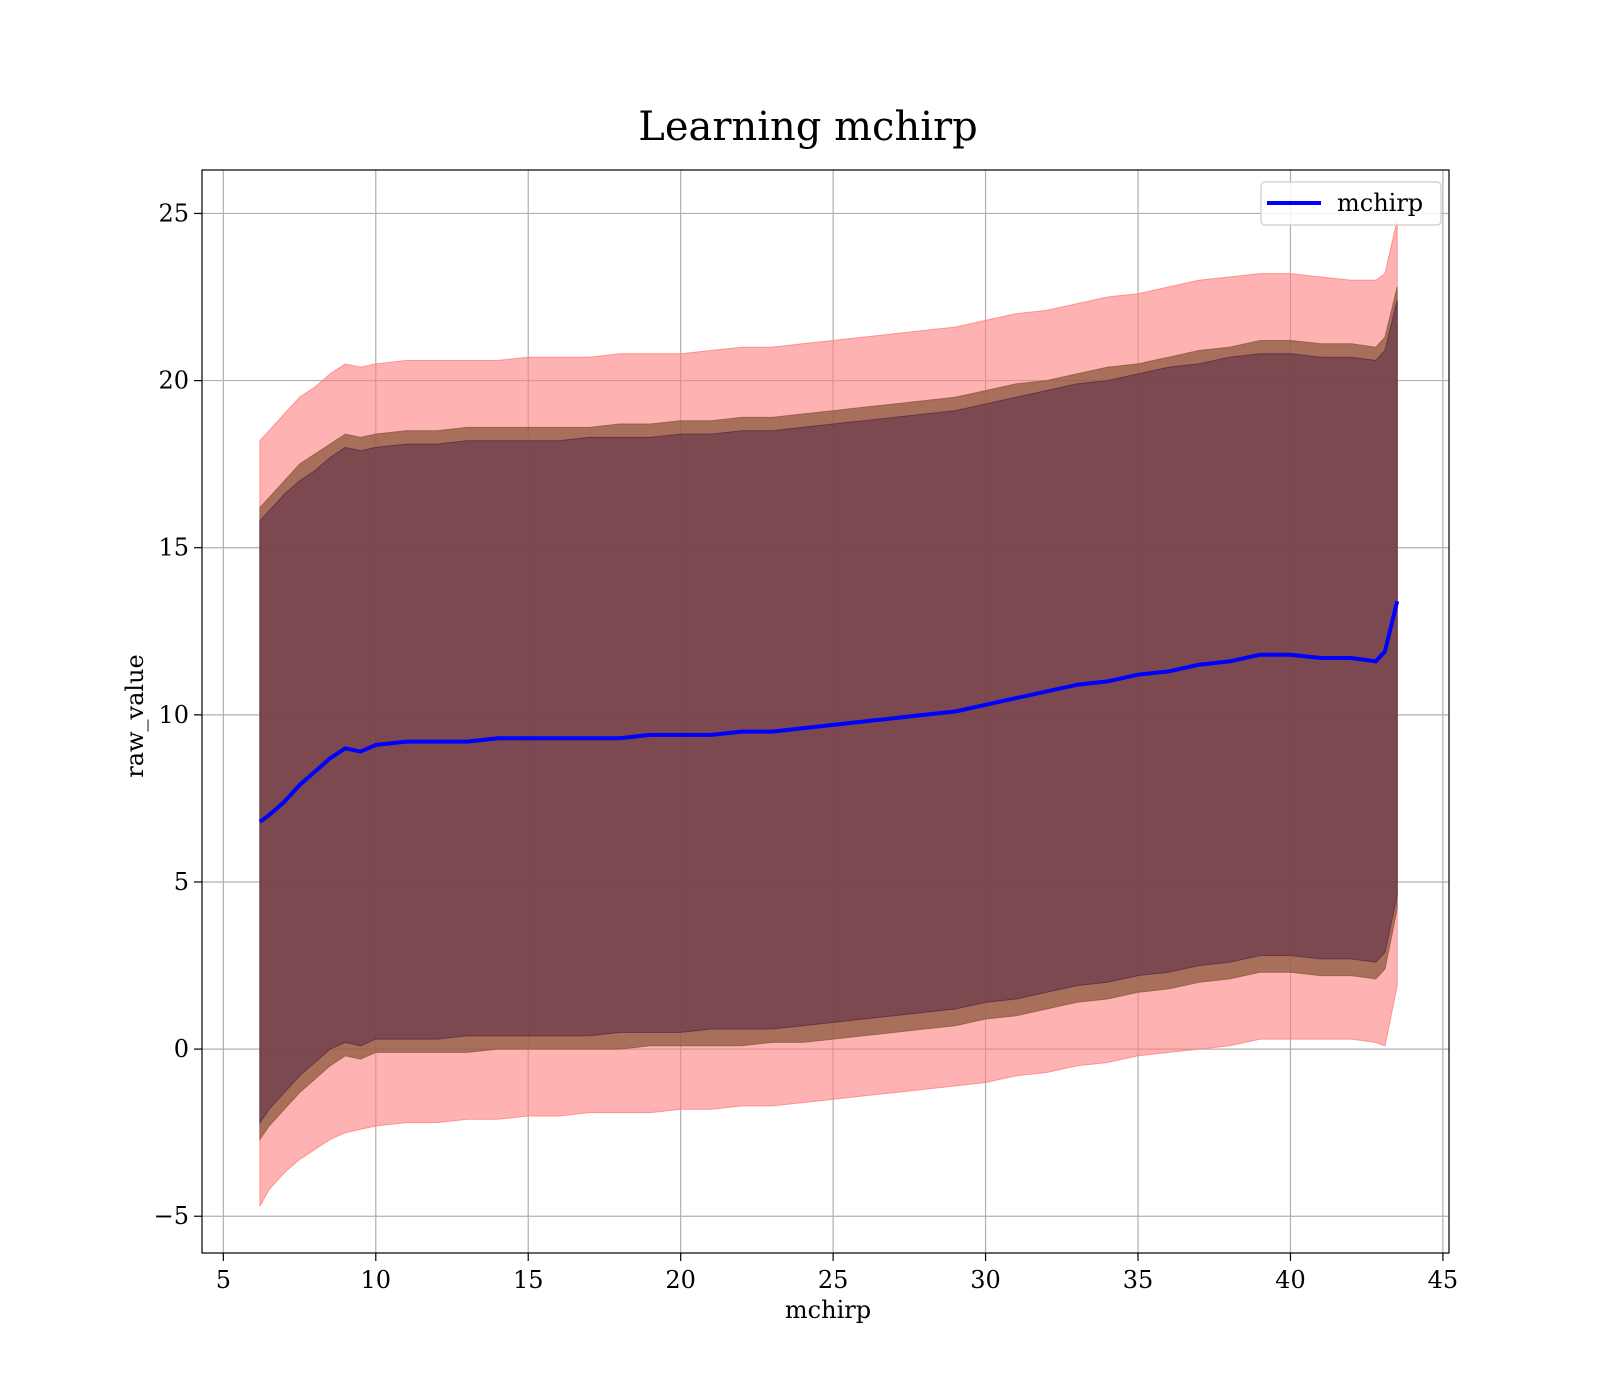 This screenshot has width=1600, height=1400. I want to click on y-tick-label-2: 5, so click(181, 882).